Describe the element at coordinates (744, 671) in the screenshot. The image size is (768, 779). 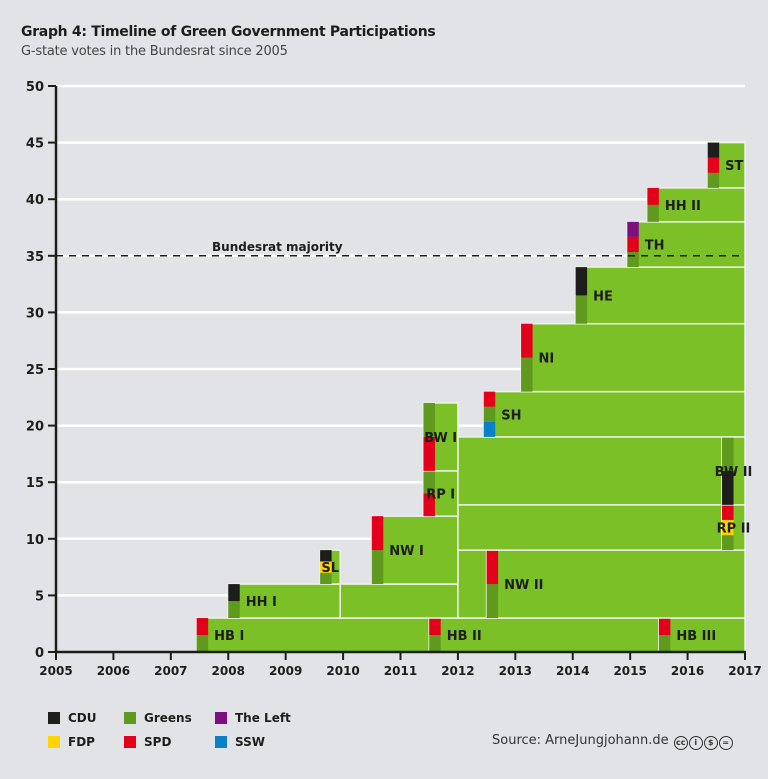
I see `x-tick-label: 2017` at that location.